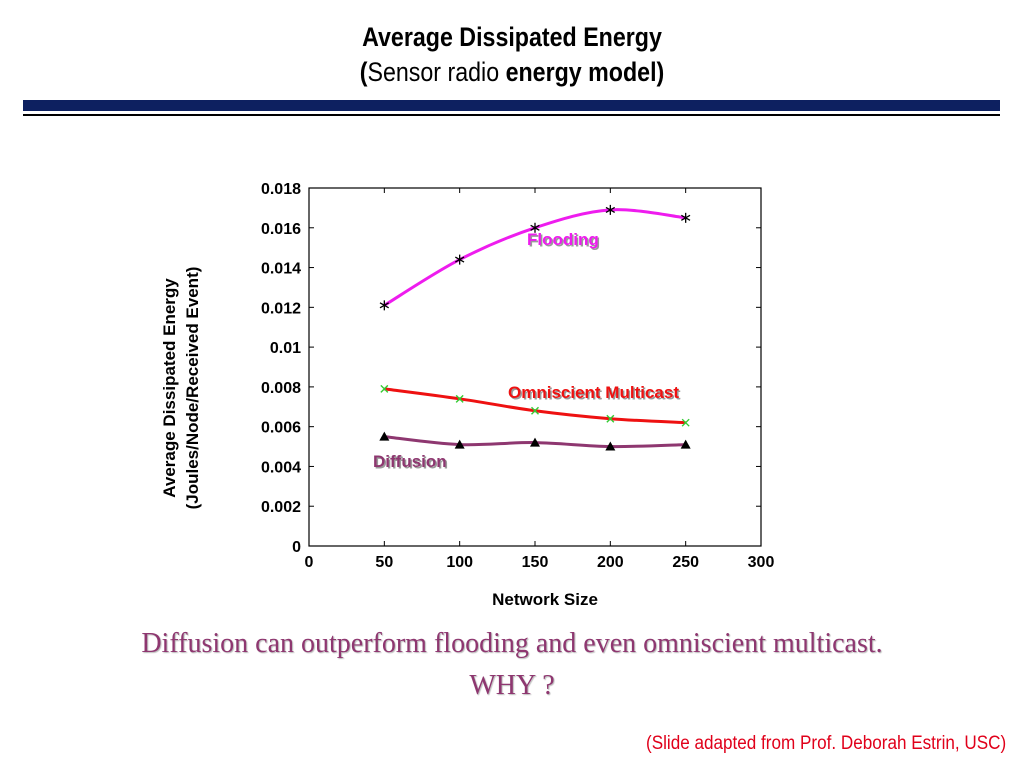  I want to click on y-tick-label: 0.014, so click(281, 269).